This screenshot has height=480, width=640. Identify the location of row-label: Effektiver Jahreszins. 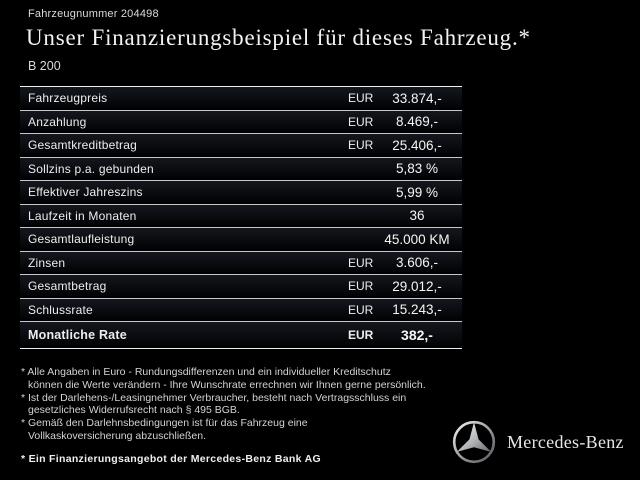
(85, 192).